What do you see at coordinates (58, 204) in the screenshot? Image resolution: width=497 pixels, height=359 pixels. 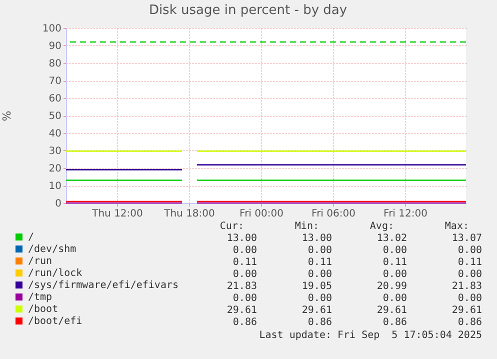 I see `y-tick-label: 0` at bounding box center [58, 204].